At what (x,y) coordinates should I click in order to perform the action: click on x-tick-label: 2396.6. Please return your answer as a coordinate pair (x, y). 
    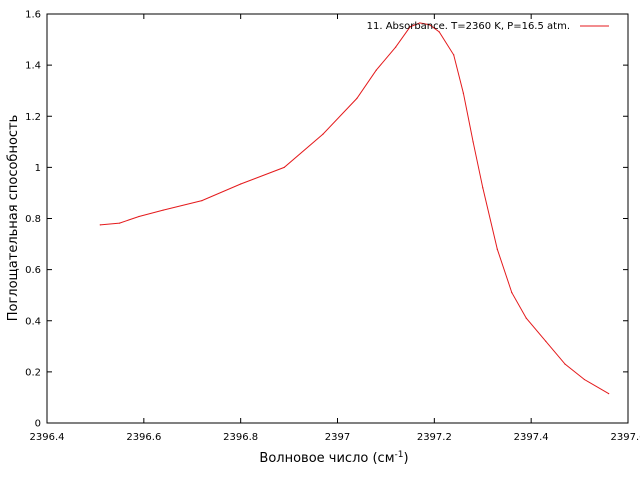
    Looking at the image, I should click on (143, 437).